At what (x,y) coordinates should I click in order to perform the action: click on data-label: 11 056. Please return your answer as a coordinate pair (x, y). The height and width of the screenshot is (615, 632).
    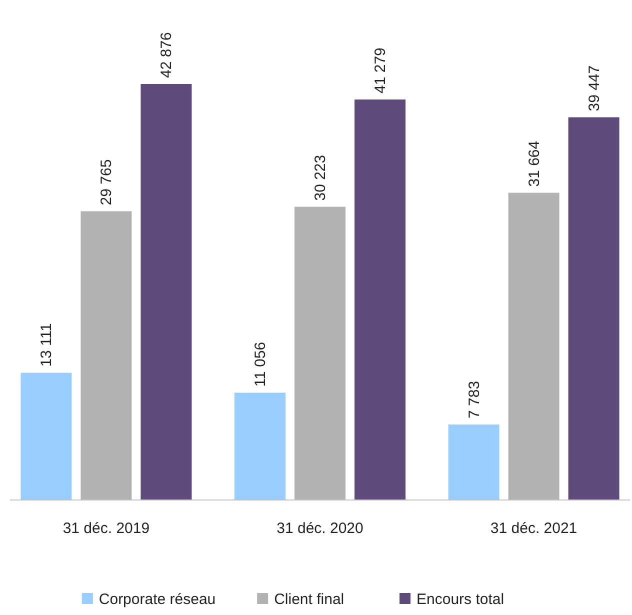
    Looking at the image, I should click on (260, 364).